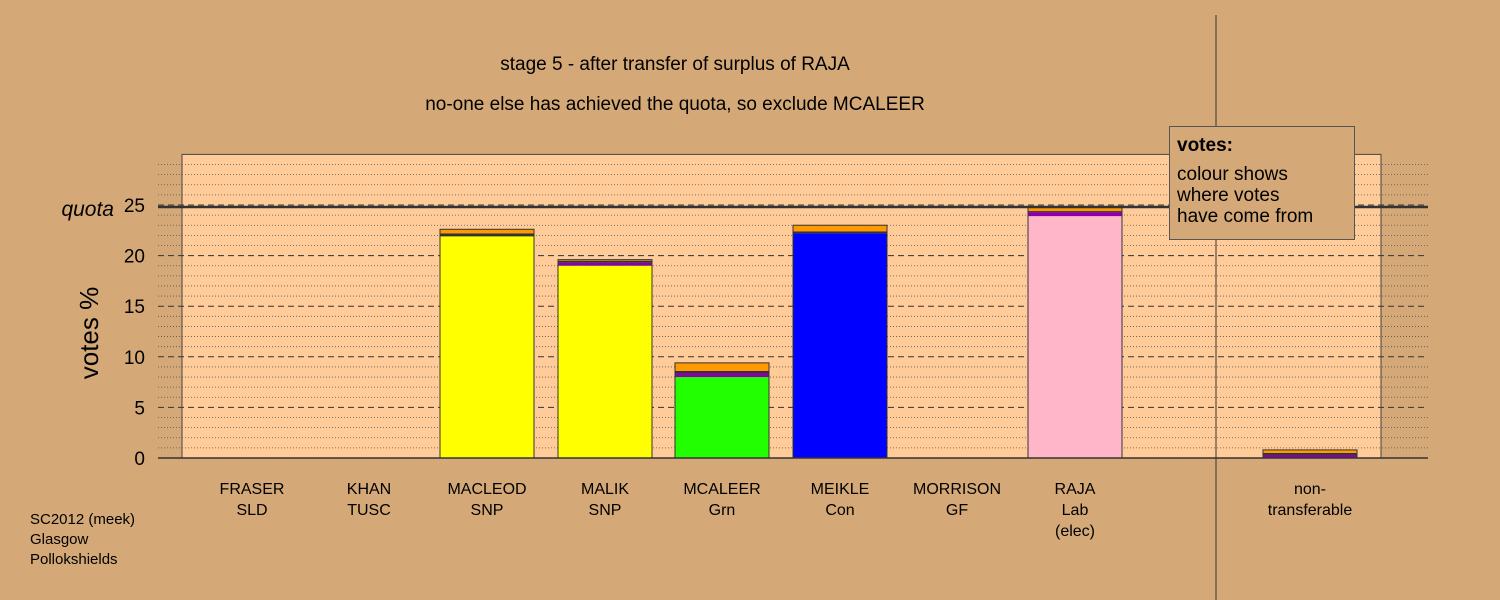  I want to click on election-ward: Pollokshields, so click(74, 559).